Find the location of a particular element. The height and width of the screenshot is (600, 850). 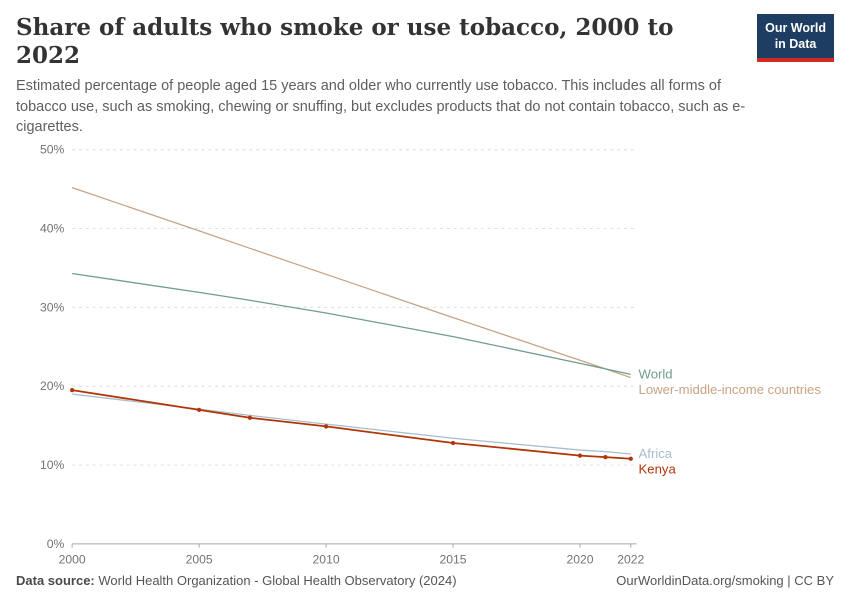

series-line-africa is located at coordinates (351, 424).